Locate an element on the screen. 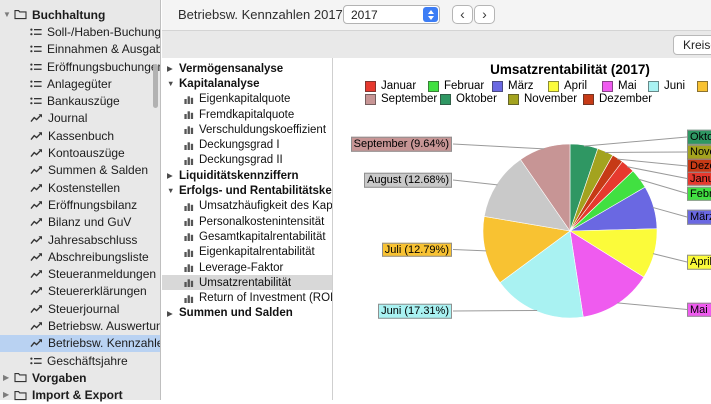 The height and width of the screenshot is (404, 711). sidebar-item-bankauszuge: Bankauszüge is located at coordinates (80, 100).